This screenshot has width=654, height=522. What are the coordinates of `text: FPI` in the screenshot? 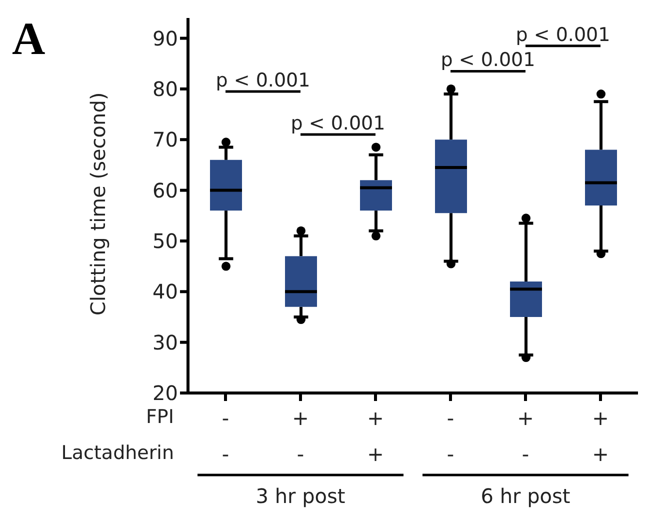 It's located at (160, 417).